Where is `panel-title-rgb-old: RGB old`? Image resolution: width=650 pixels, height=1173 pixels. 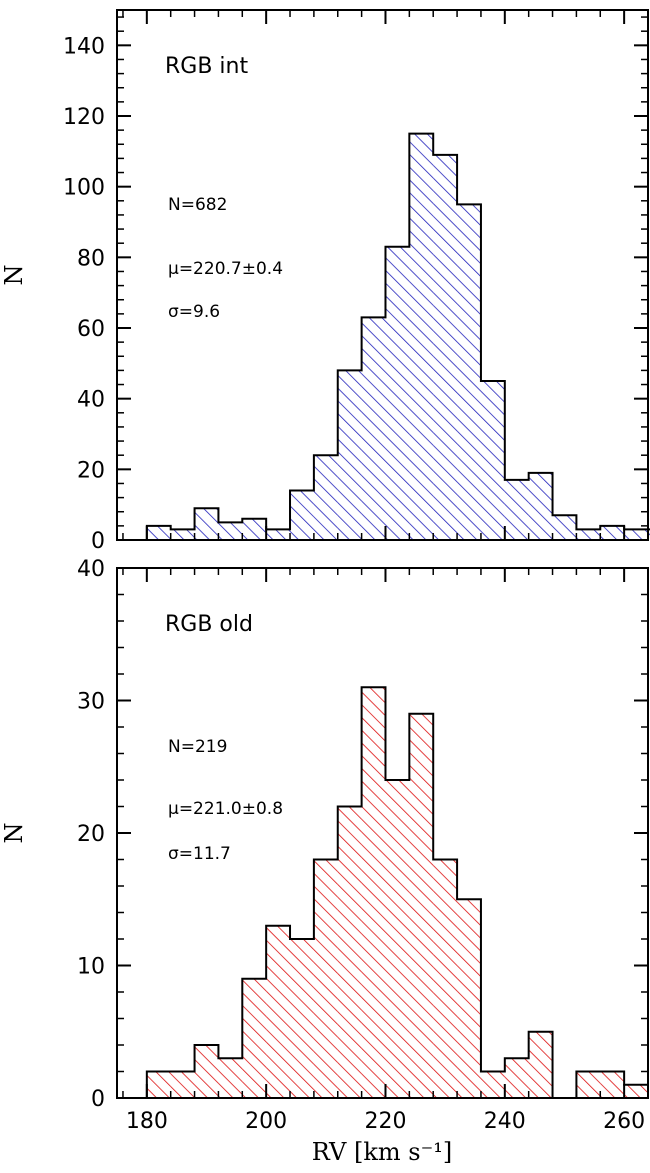
panel-title-rgb-old: RGB old is located at coordinates (209, 624).